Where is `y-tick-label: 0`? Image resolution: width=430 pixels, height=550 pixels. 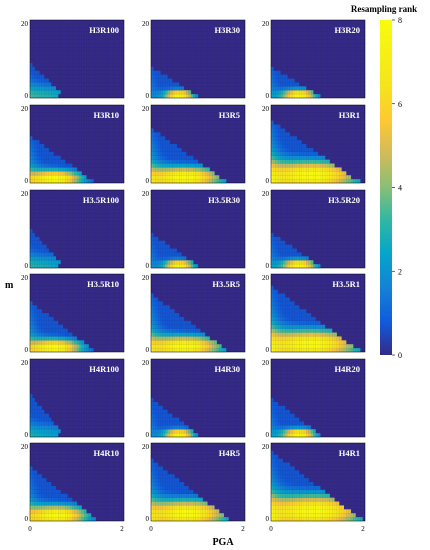
y-tick-label: 0 is located at coordinates (148, 350).